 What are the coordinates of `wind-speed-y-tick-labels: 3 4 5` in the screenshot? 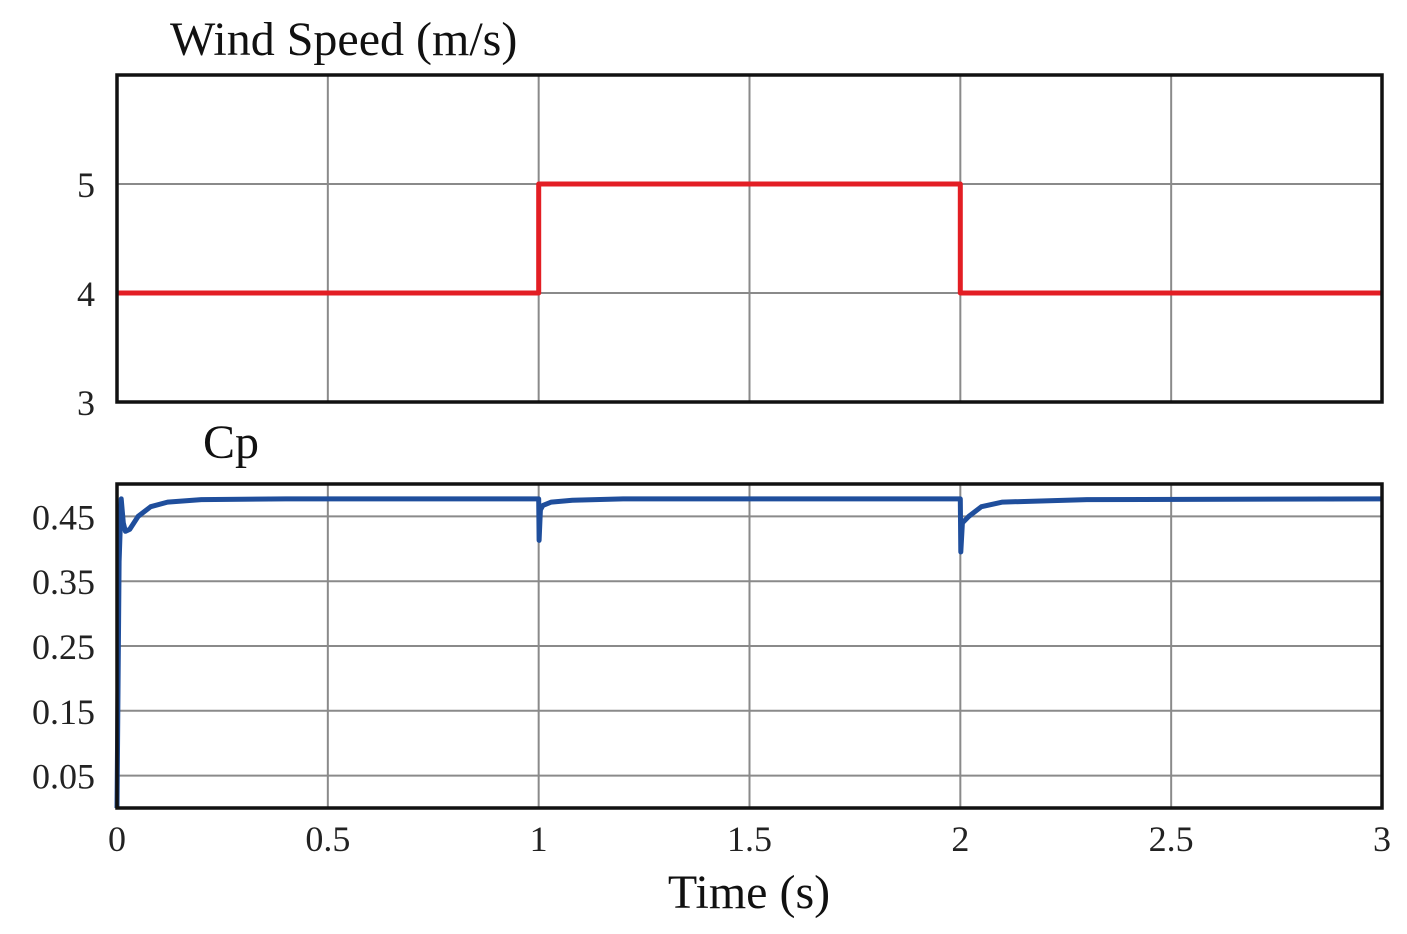 It's located at (86, 294).